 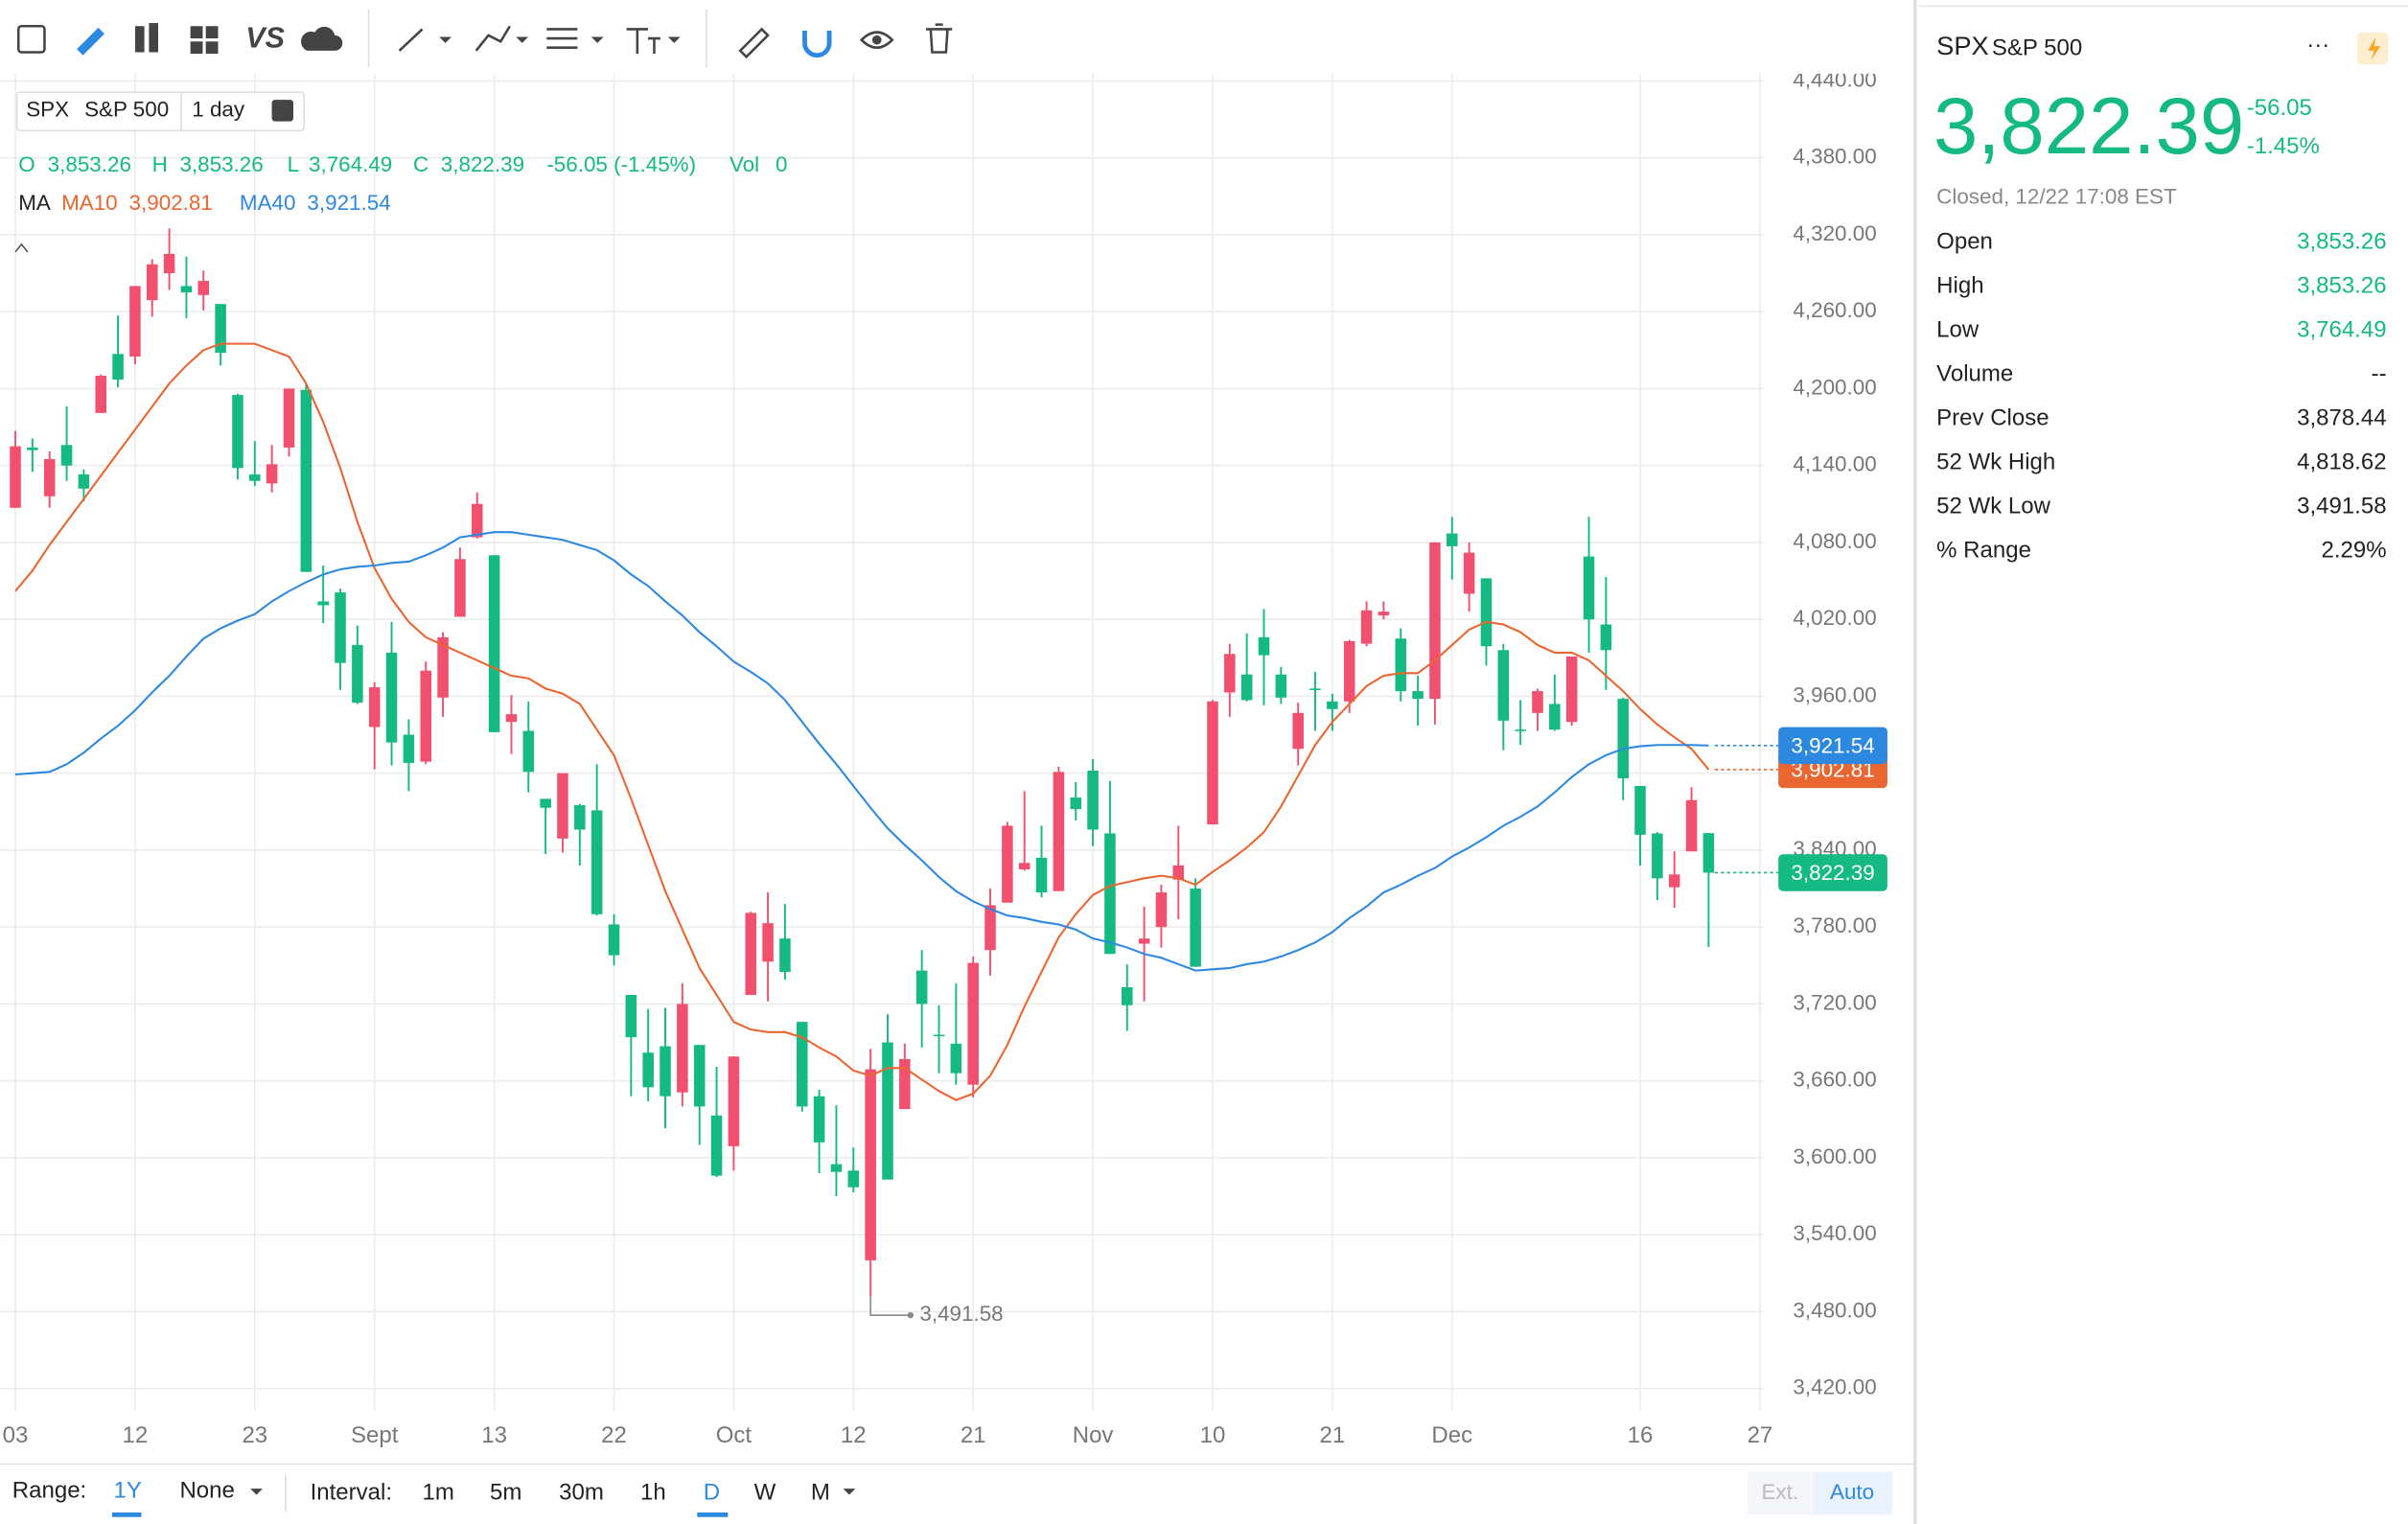 I want to click on annotation-dot, so click(x=910, y=1315).